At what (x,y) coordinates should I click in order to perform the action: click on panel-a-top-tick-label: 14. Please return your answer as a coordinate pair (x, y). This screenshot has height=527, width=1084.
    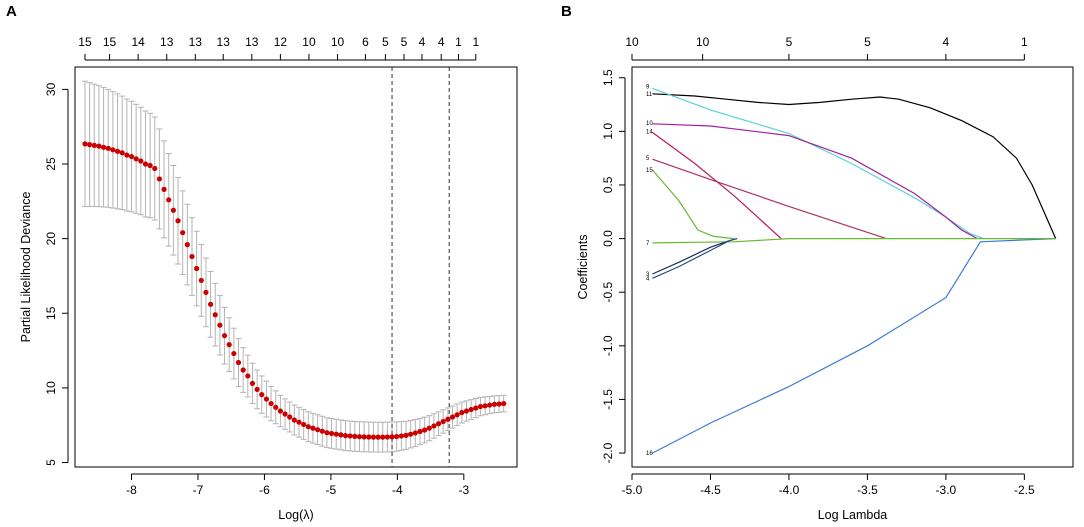
    Looking at the image, I should click on (138, 42).